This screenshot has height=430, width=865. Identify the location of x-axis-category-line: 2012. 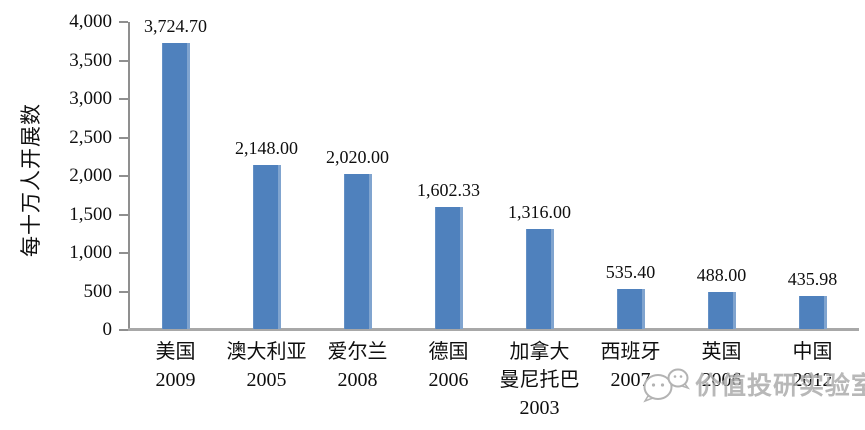
(812, 380).